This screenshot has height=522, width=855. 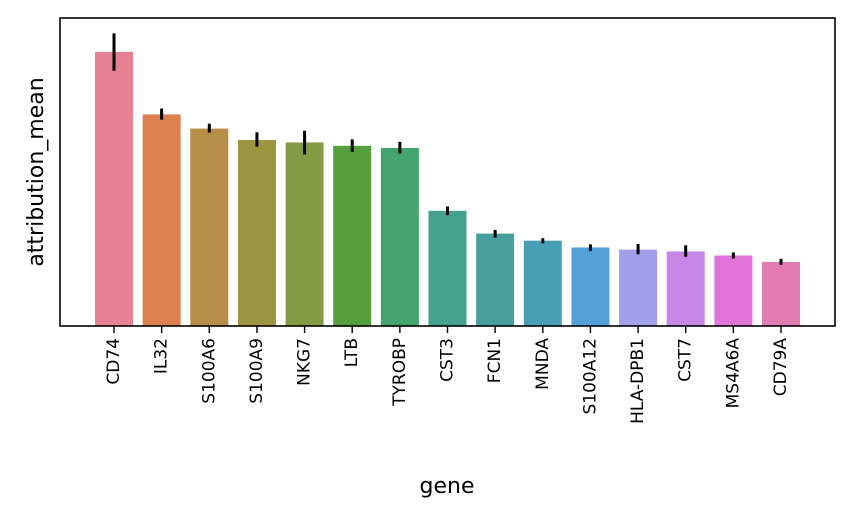 I want to click on x-tick-label: MNDA, so click(x=543, y=364).